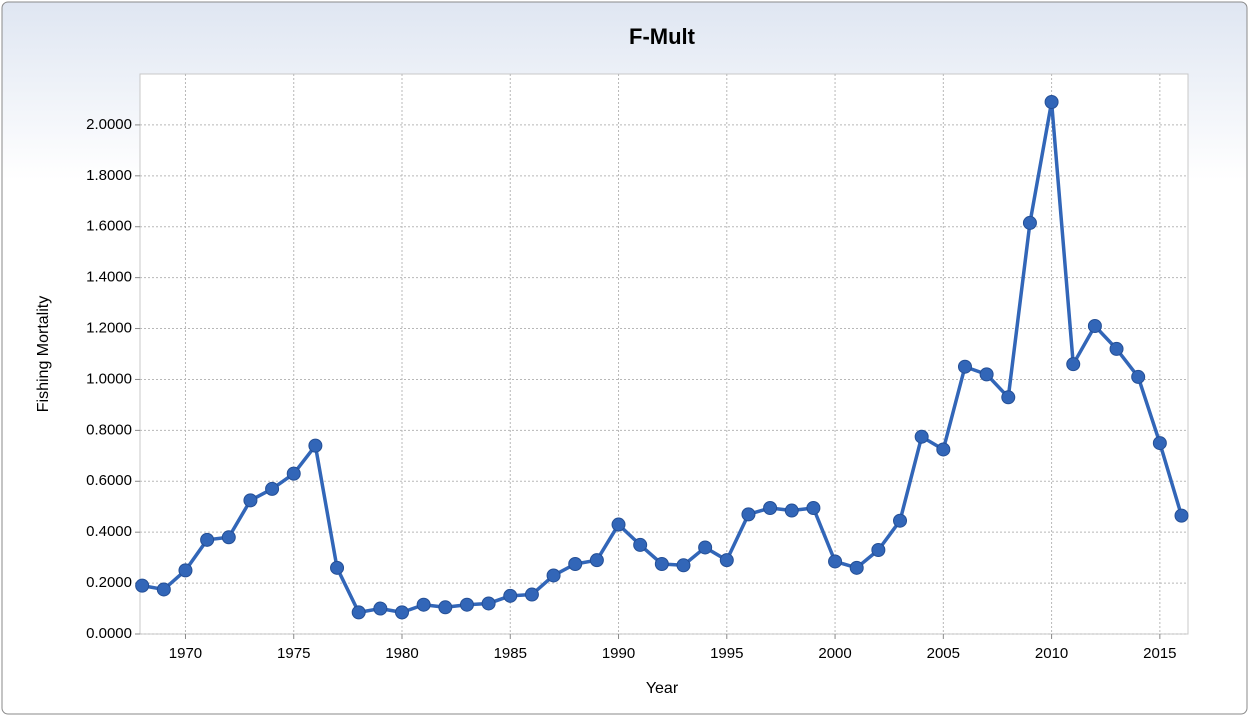 The image size is (1250, 722). What do you see at coordinates (510, 653) in the screenshot?
I see `x-tick-label: 1985` at bounding box center [510, 653].